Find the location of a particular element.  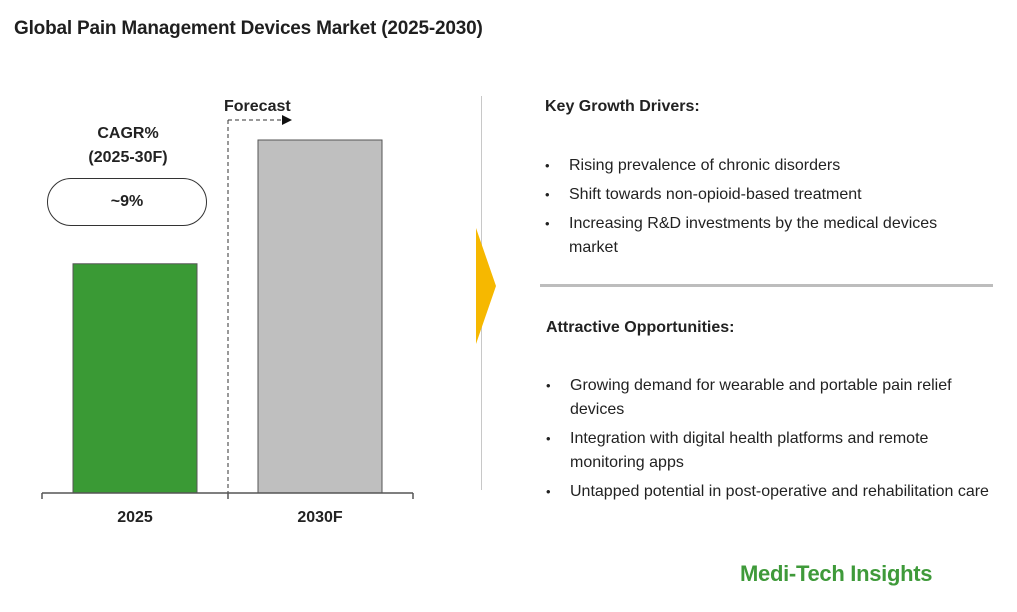

bar-2025 is located at coordinates (135, 378).